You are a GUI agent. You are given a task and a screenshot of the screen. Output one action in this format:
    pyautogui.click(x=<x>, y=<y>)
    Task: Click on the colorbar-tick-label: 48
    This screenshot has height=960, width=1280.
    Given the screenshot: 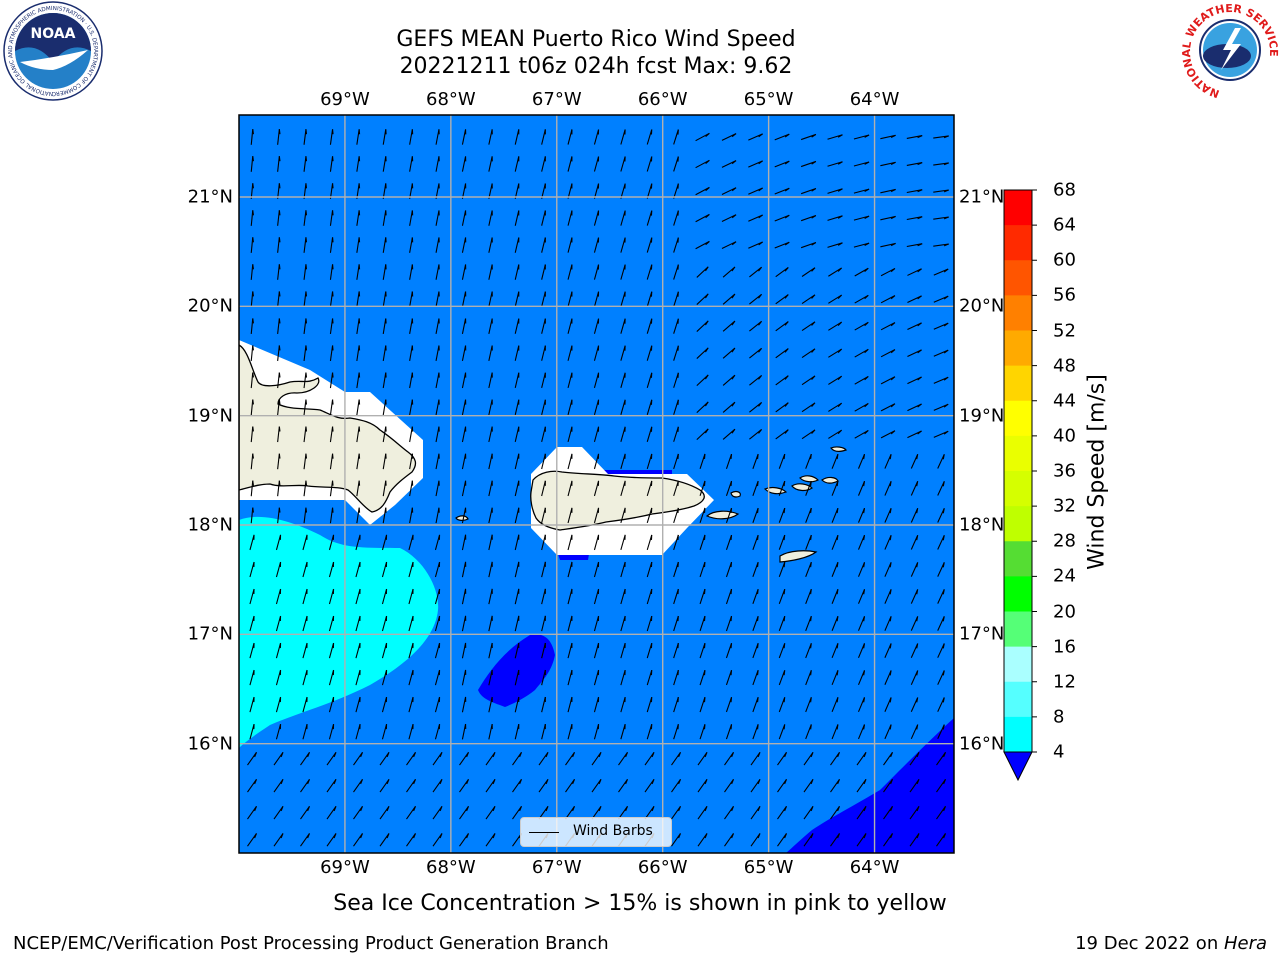 What is the action you would take?
    pyautogui.click(x=1064, y=366)
    